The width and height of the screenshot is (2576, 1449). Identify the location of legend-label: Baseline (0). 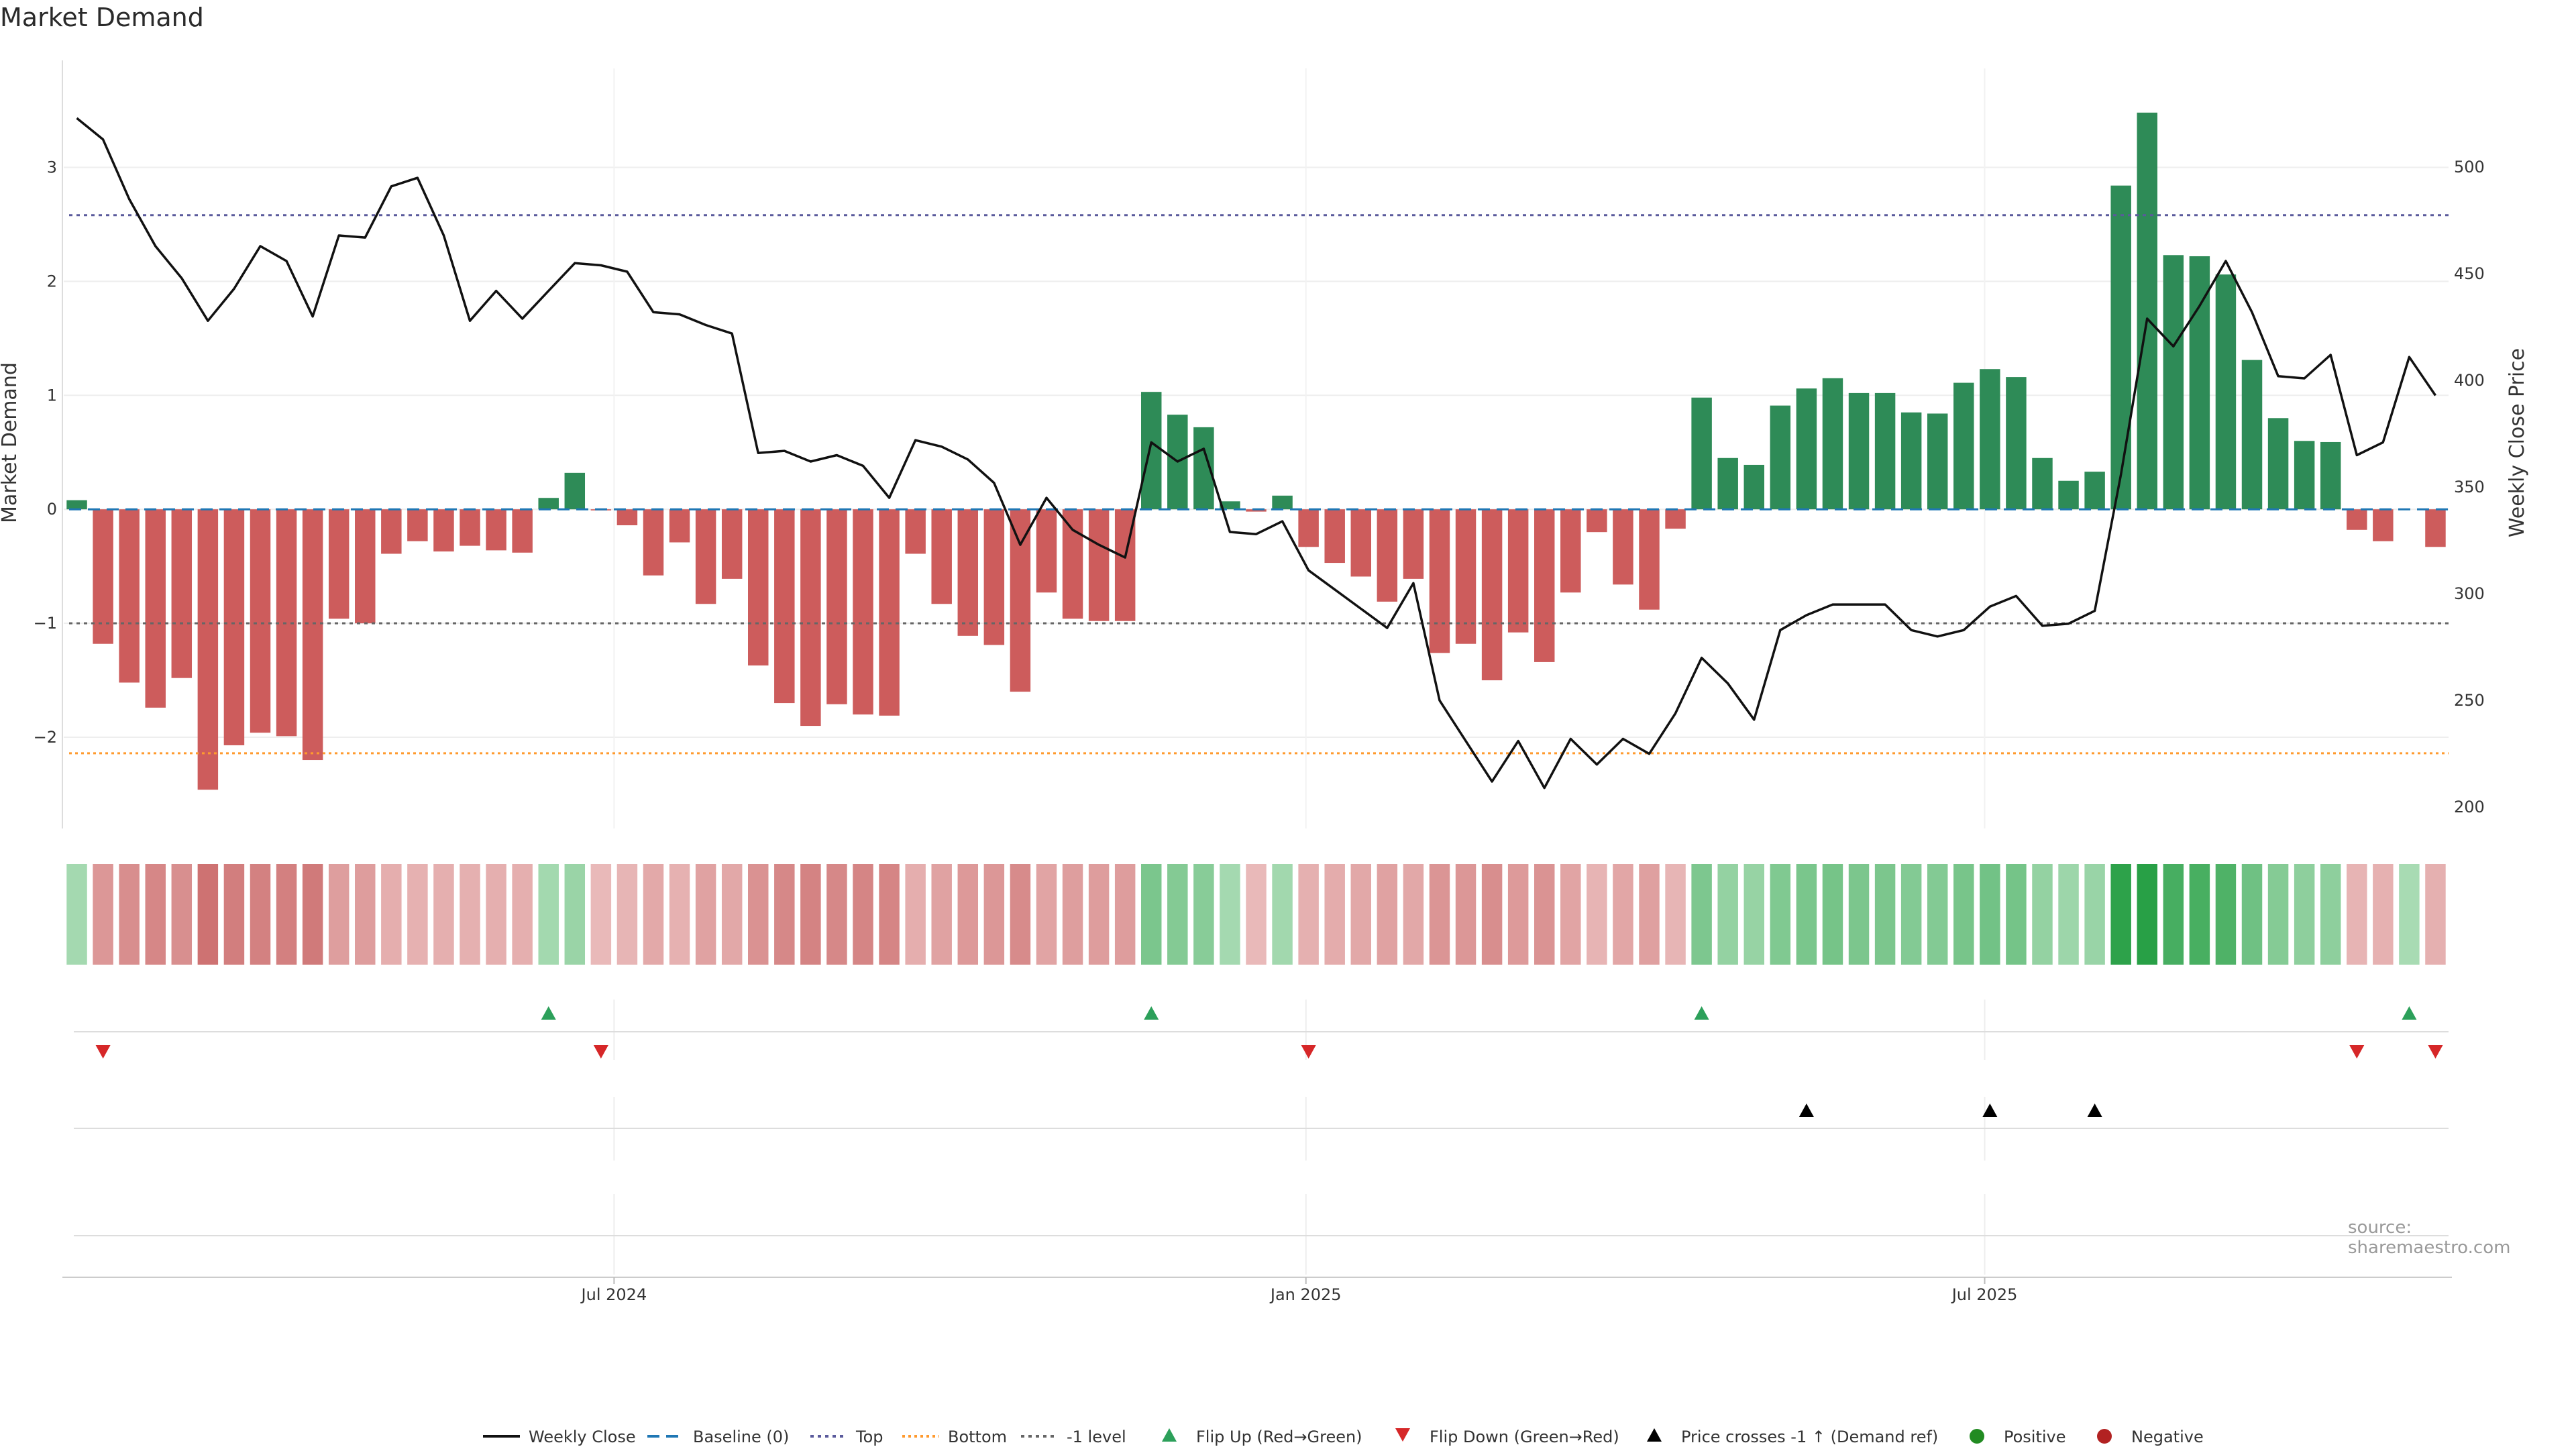
(741, 1437).